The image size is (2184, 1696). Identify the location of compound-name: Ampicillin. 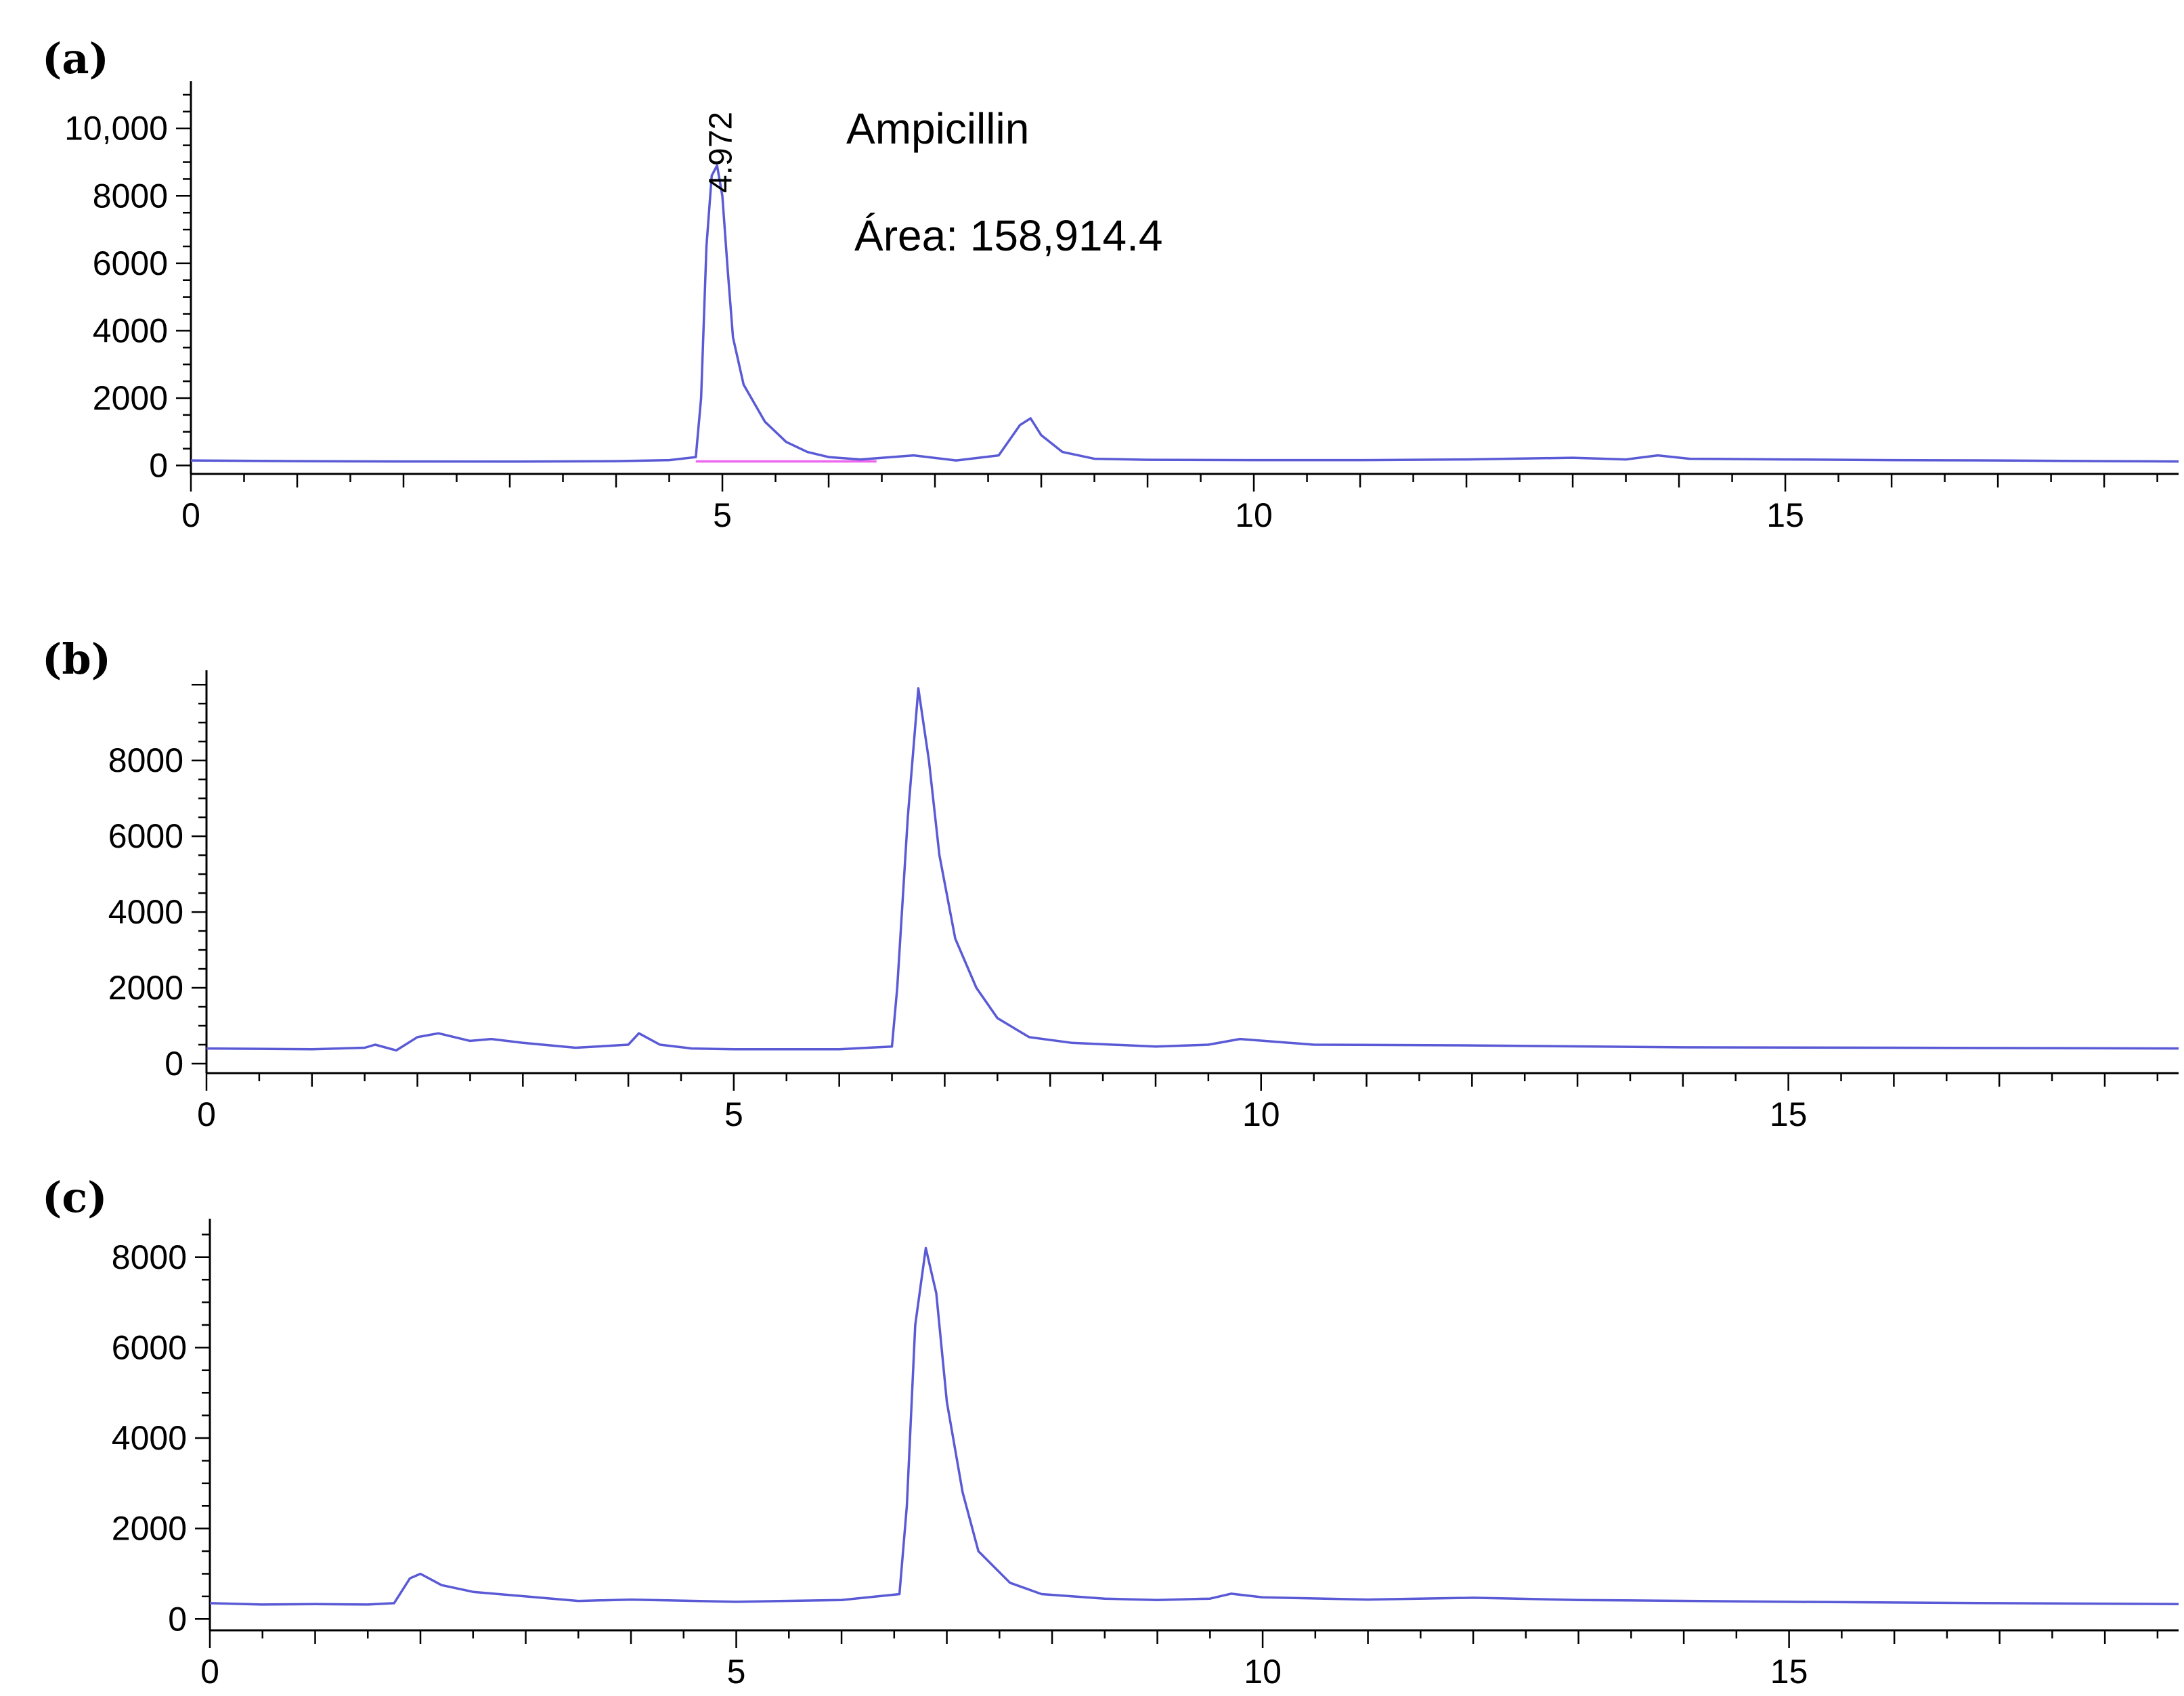
(937, 128).